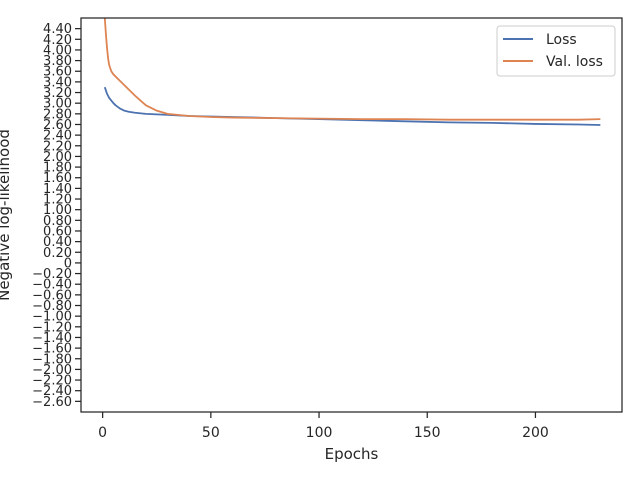 The width and height of the screenshot is (640, 480). I want to click on x-axis: 0 50 100 150 200, so click(323, 426).